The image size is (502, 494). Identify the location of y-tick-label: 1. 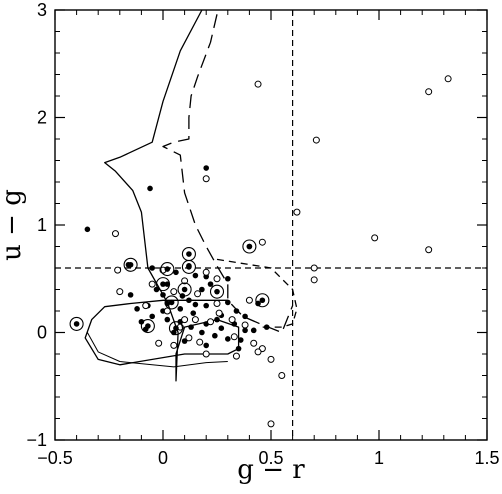
(42, 225).